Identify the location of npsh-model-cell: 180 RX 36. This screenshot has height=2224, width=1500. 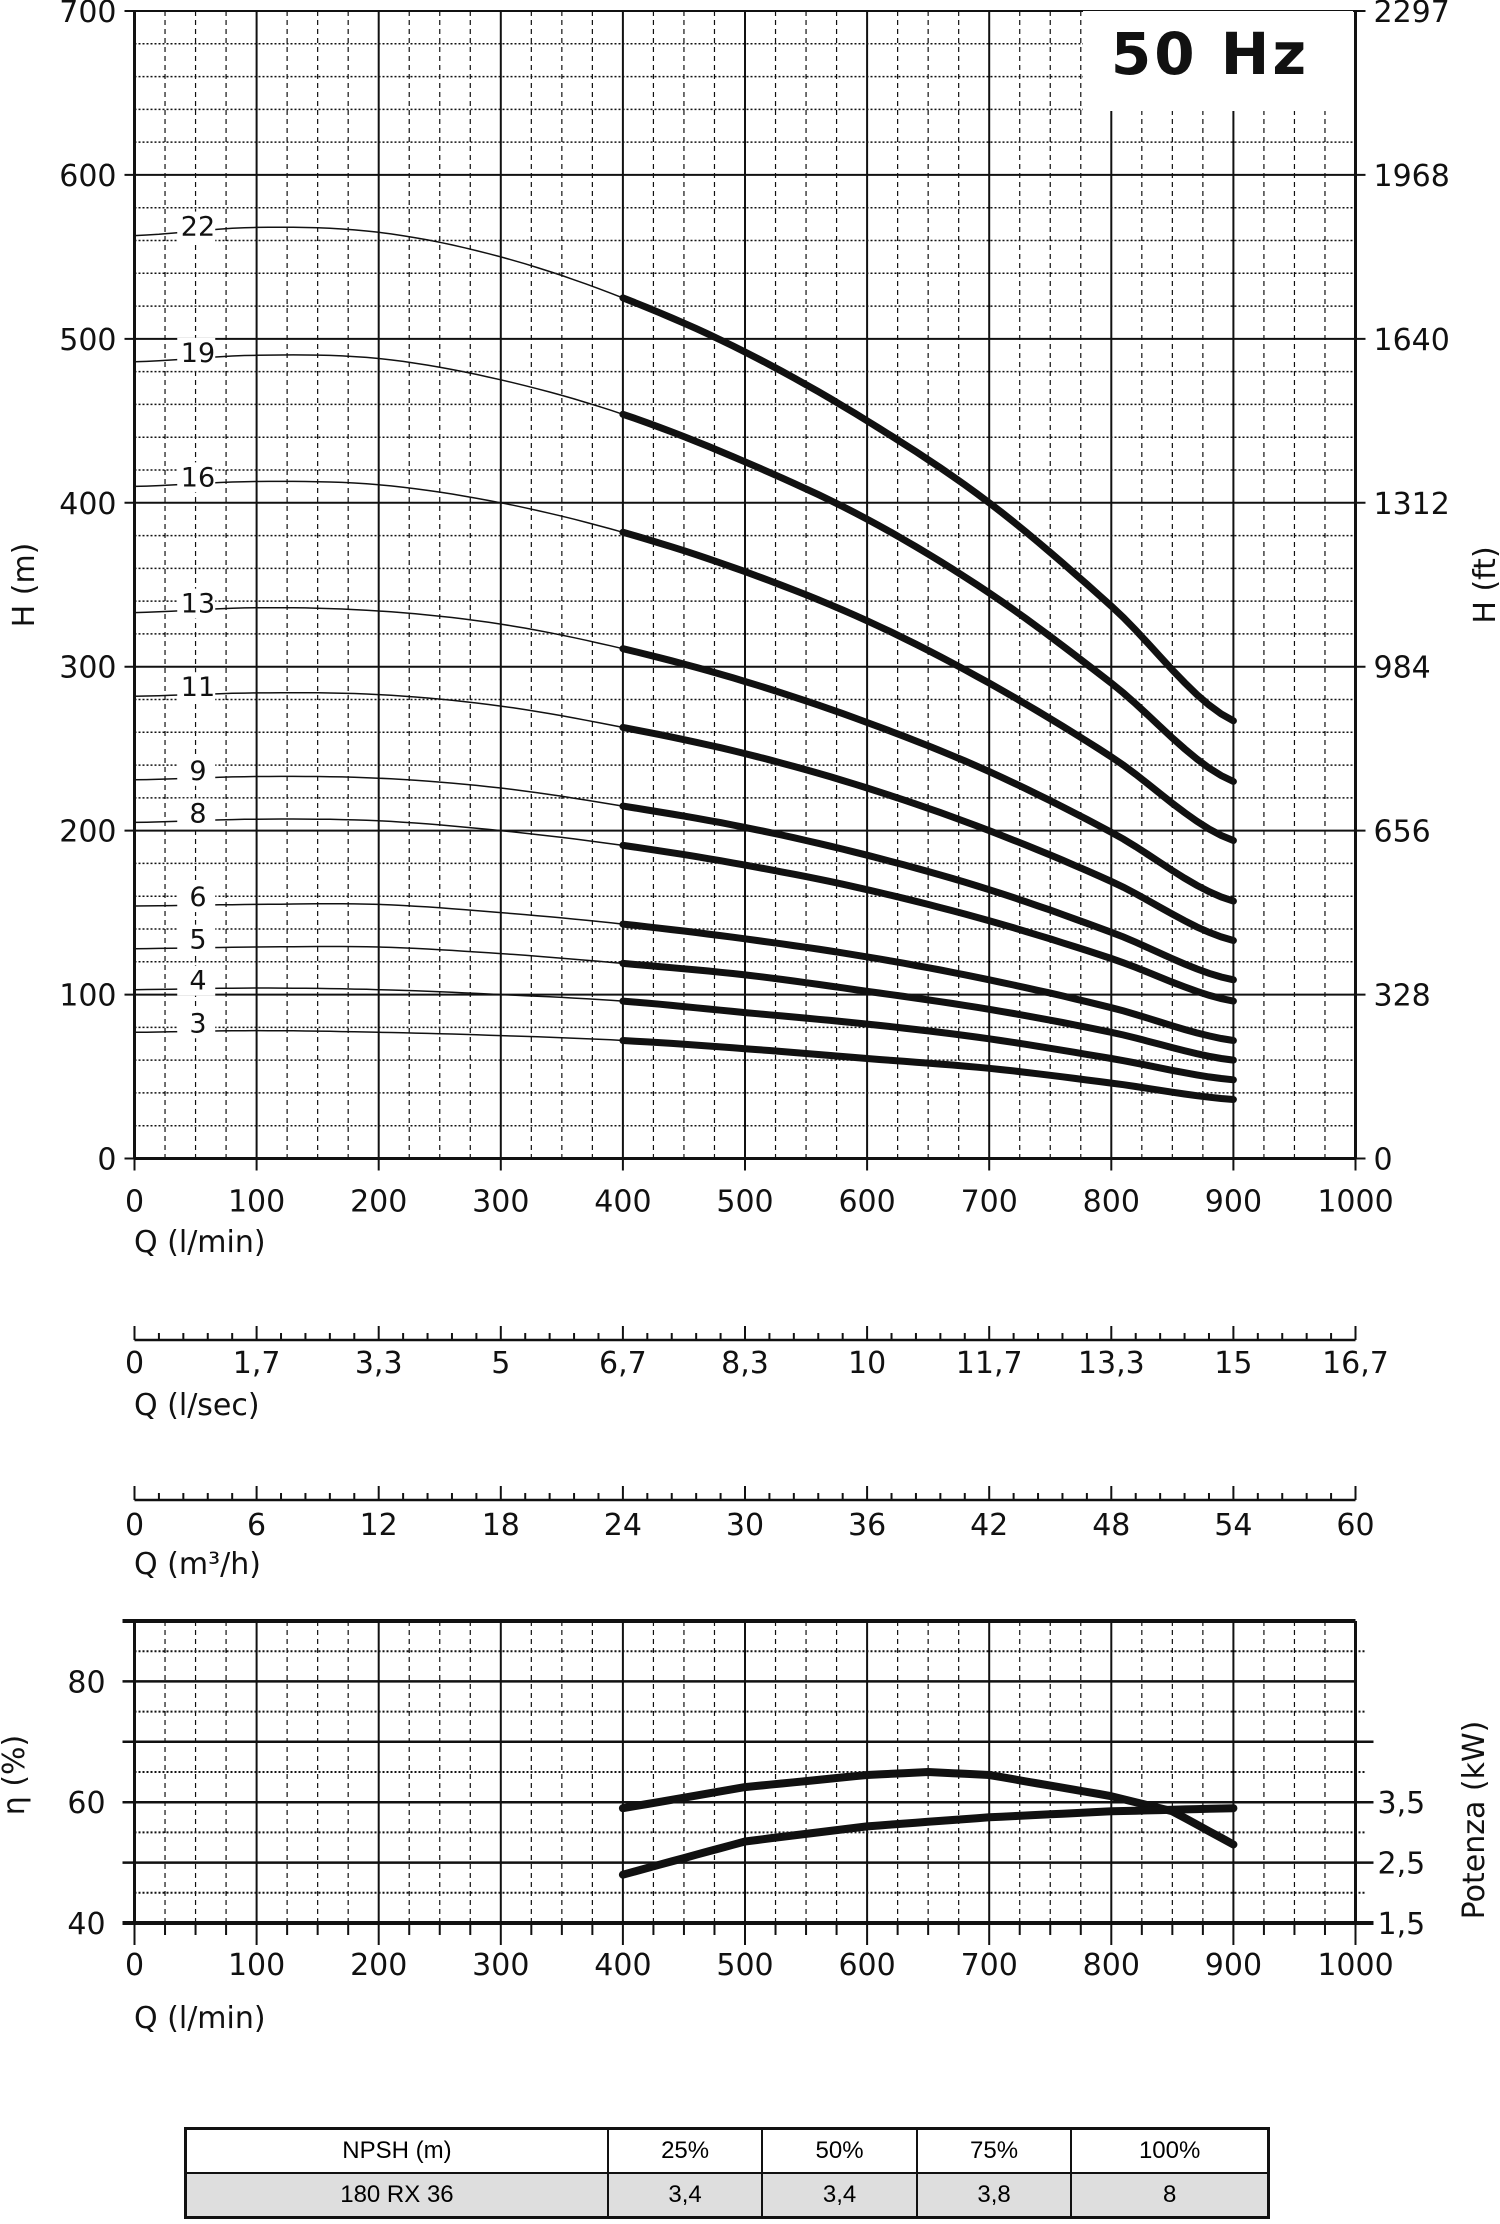
(396, 2195).